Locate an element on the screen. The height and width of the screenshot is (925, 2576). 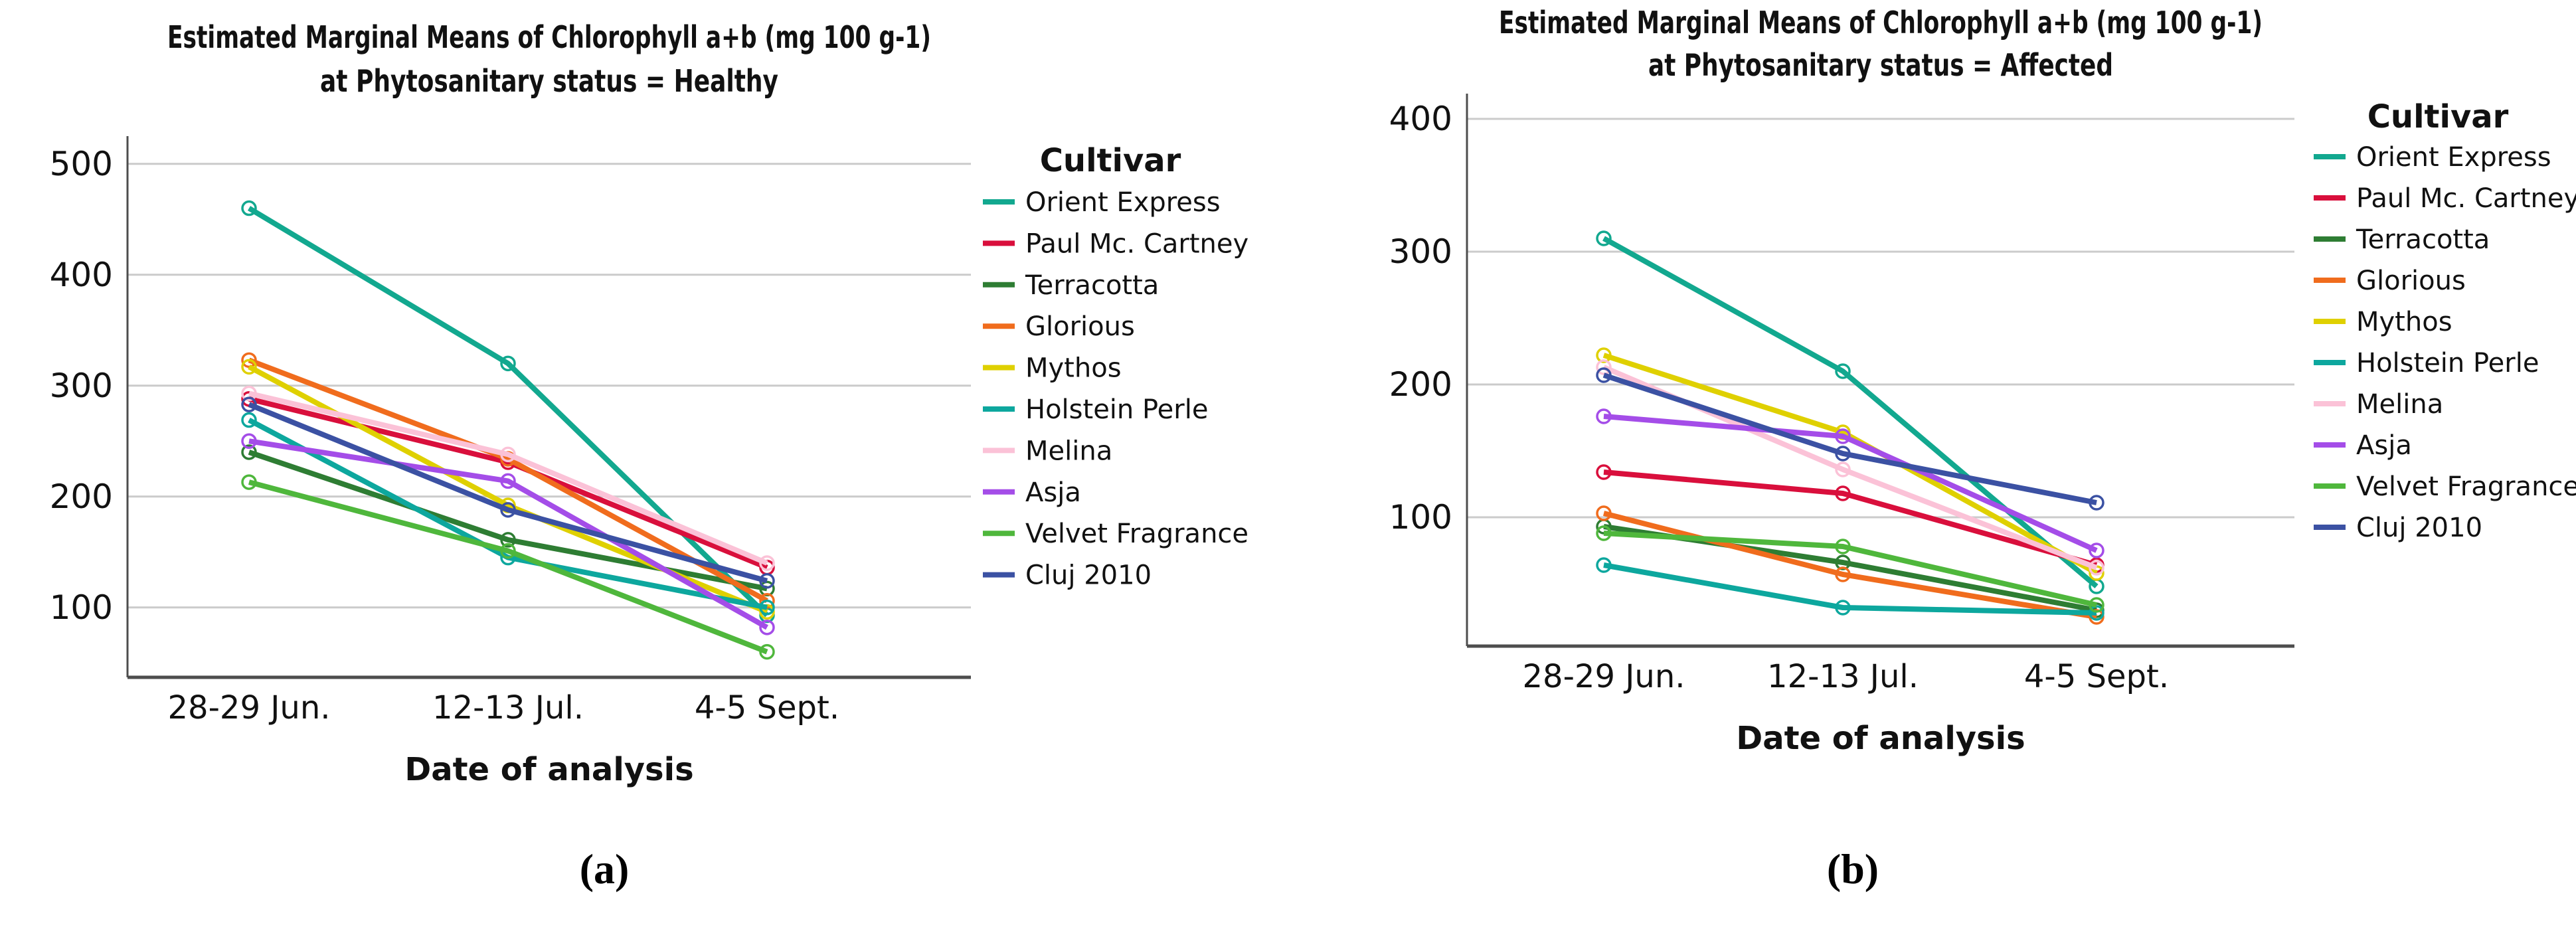
caption-b: (b) is located at coordinates (1852, 868).